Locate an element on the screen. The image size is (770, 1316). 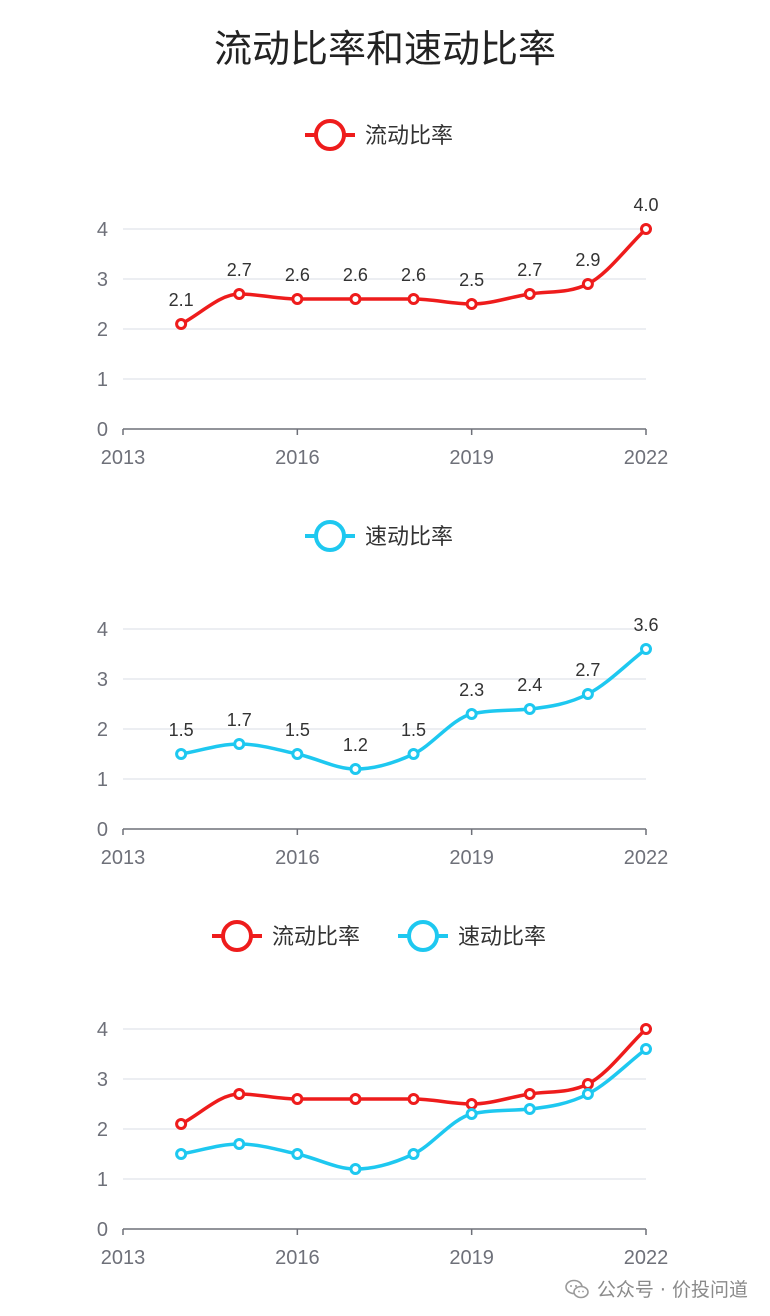
legend-item-2: 速动比率 is located at coordinates (472, 936).